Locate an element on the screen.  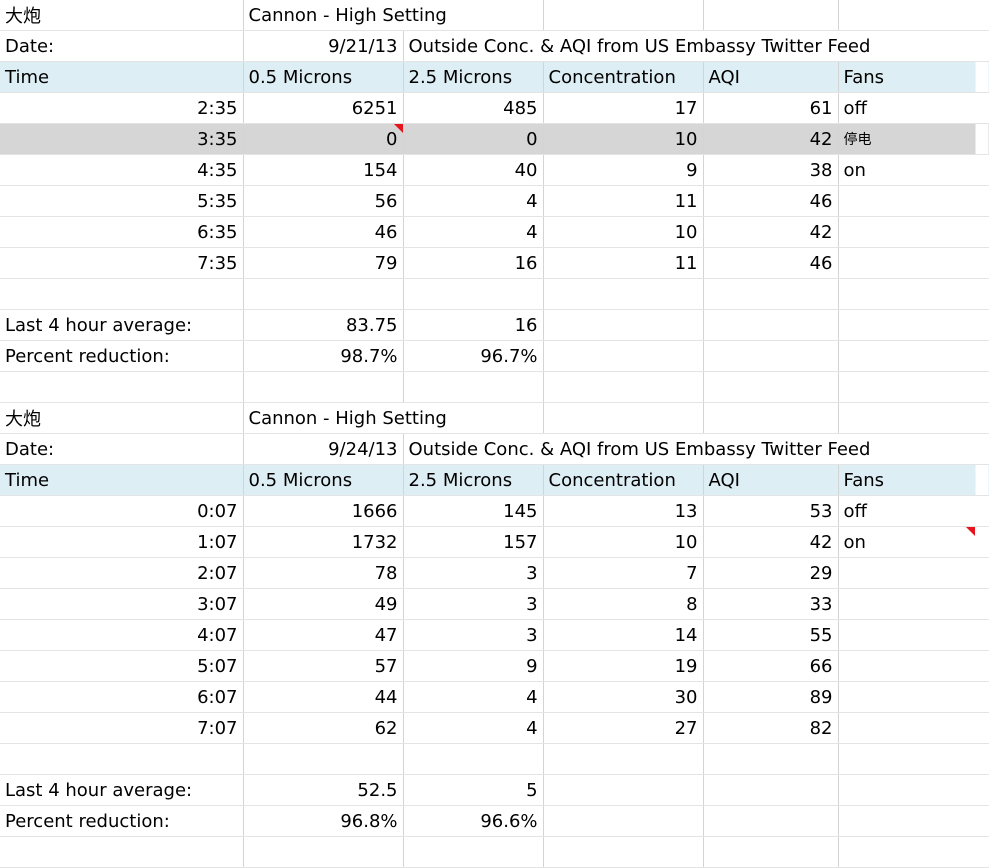
cell: 66 is located at coordinates (771, 666).